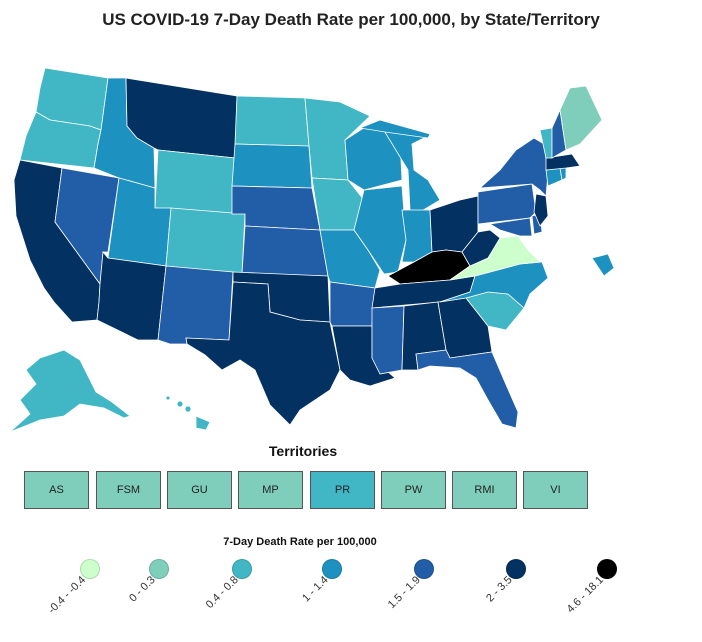 The image size is (702, 642). I want to click on new-mexico, so click(195, 305).